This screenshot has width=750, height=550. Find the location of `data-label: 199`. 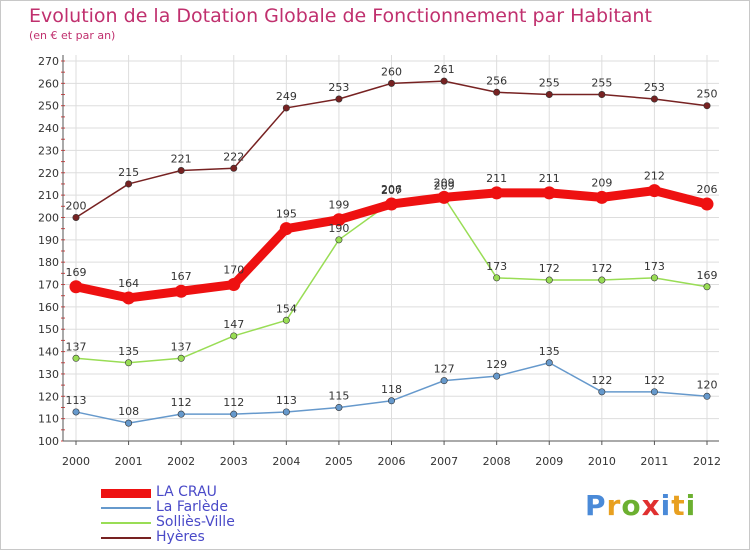

data-label: 199 is located at coordinates (338, 205).